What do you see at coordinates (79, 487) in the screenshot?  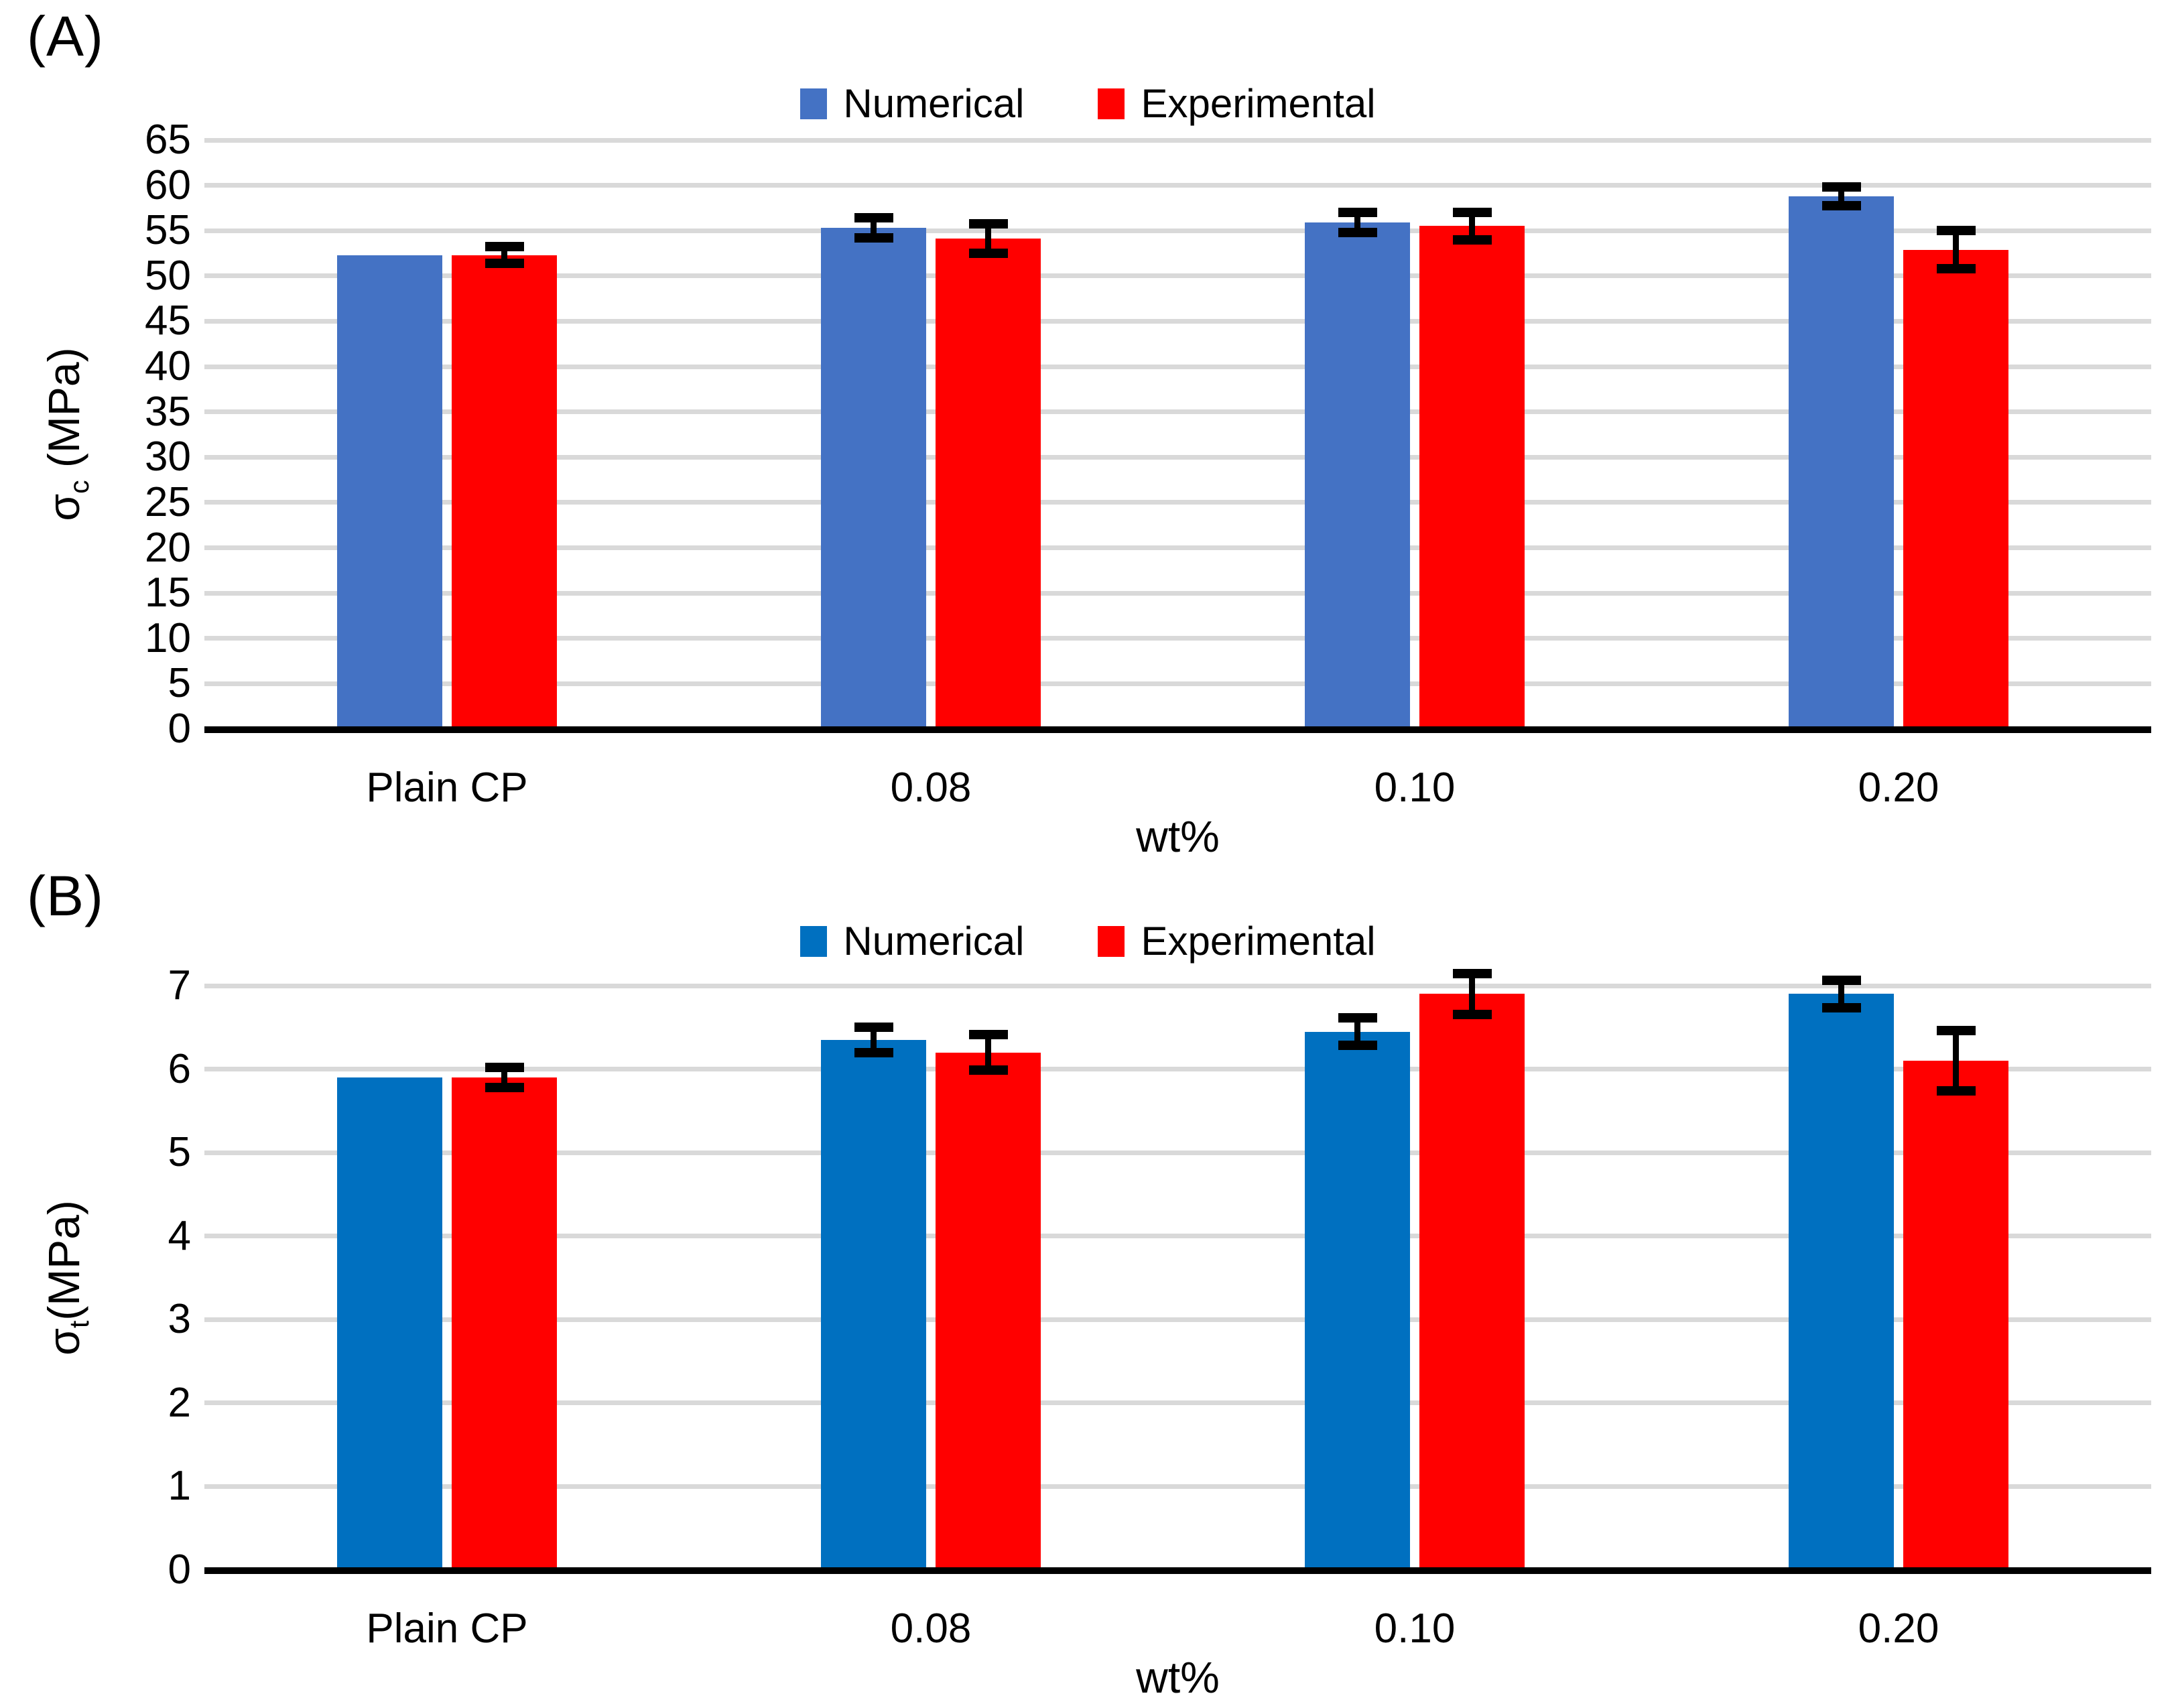 I see `y-axis-title-part: c` at bounding box center [79, 487].